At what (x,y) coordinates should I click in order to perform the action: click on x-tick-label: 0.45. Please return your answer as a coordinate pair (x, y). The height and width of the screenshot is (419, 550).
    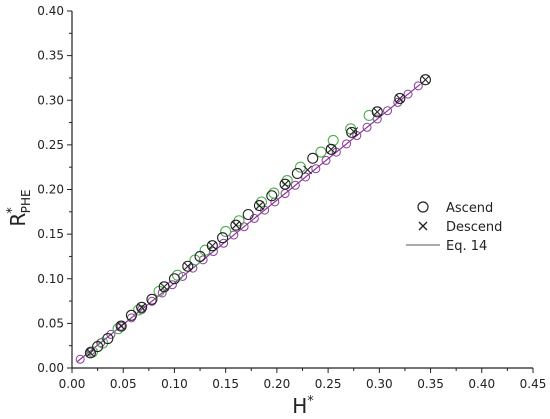
    Looking at the image, I should click on (533, 384).